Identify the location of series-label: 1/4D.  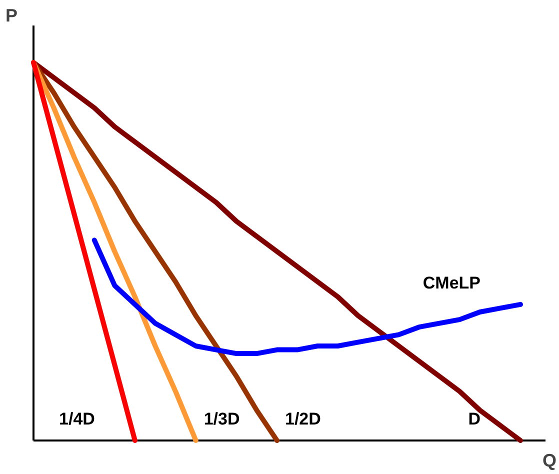
(77, 419).